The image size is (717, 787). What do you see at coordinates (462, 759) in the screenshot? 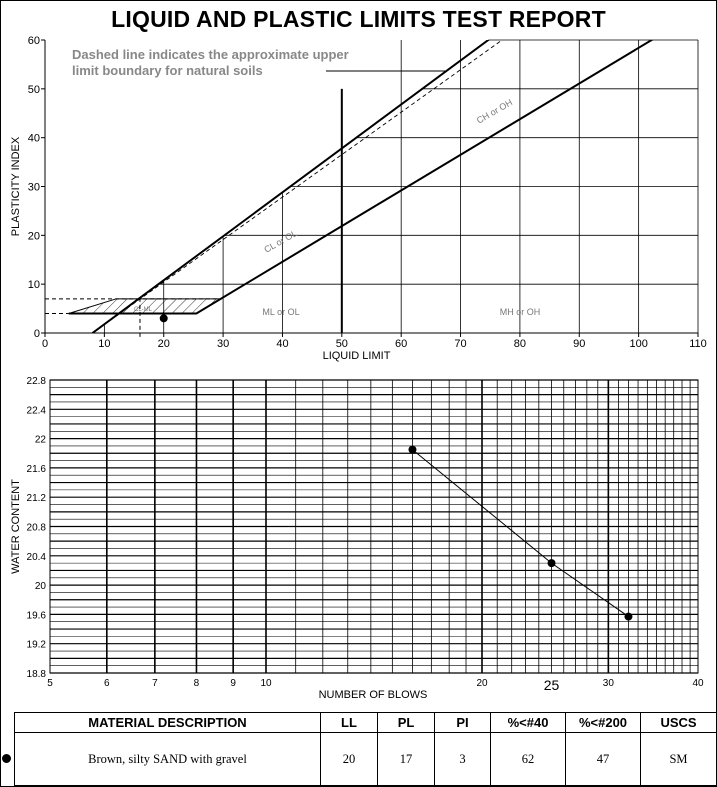
I see `summary-cell: 3` at bounding box center [462, 759].